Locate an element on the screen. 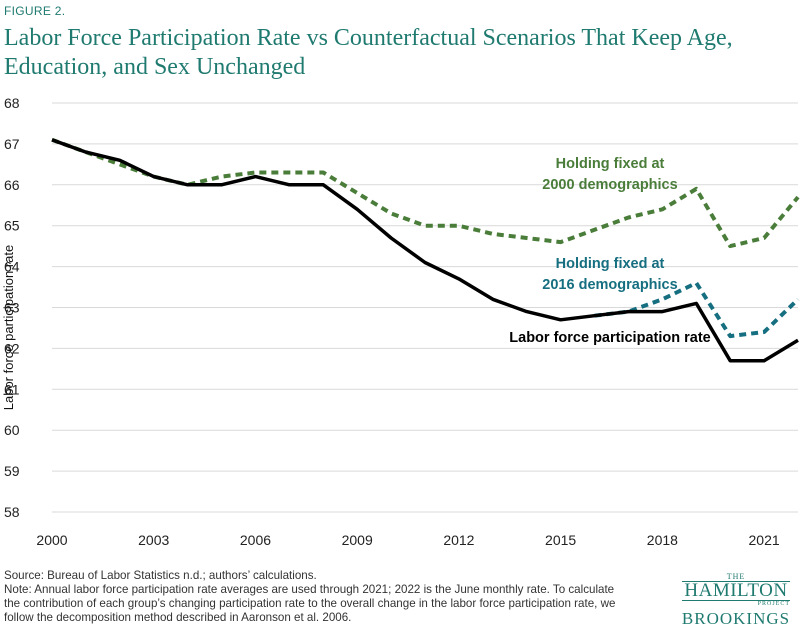  y-tick-label: 64 is located at coordinates (12, 267).